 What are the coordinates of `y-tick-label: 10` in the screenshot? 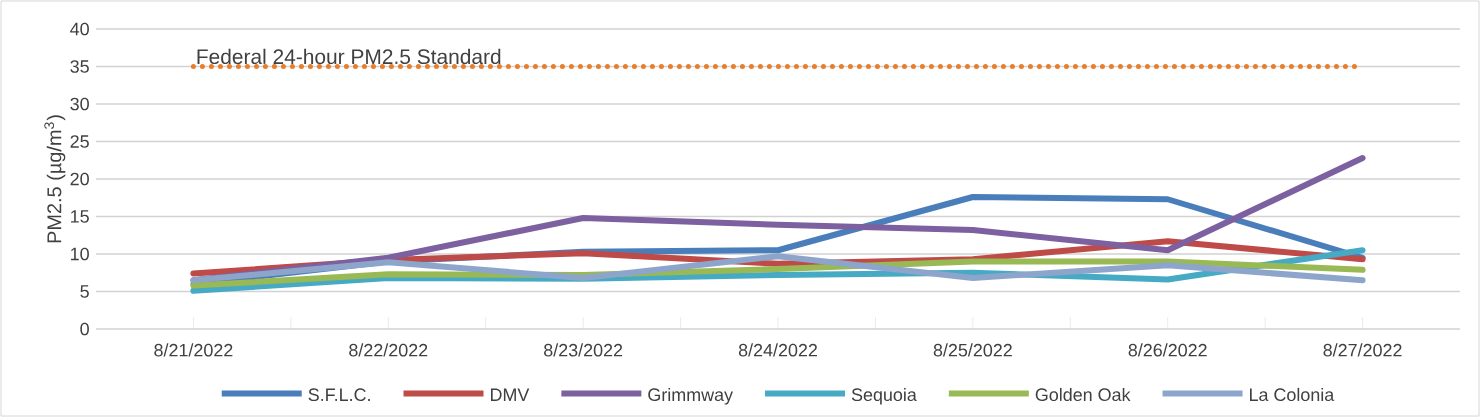 It's located at (80, 254).